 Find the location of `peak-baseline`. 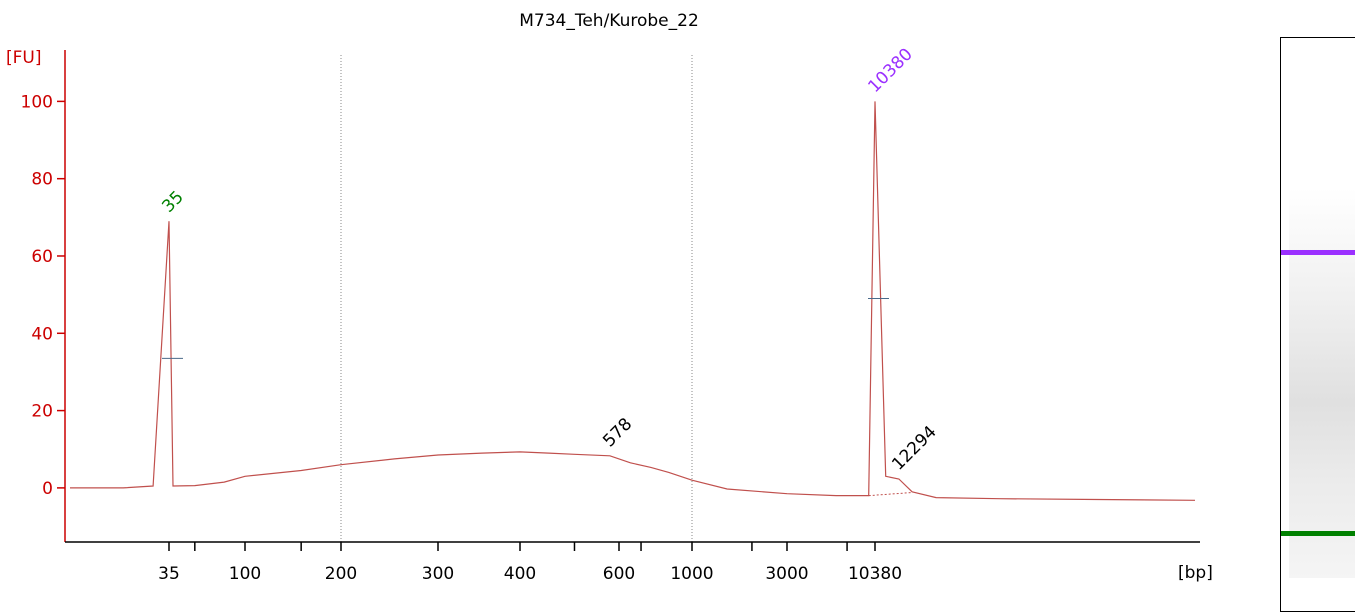

peak-baseline is located at coordinates (890, 494).